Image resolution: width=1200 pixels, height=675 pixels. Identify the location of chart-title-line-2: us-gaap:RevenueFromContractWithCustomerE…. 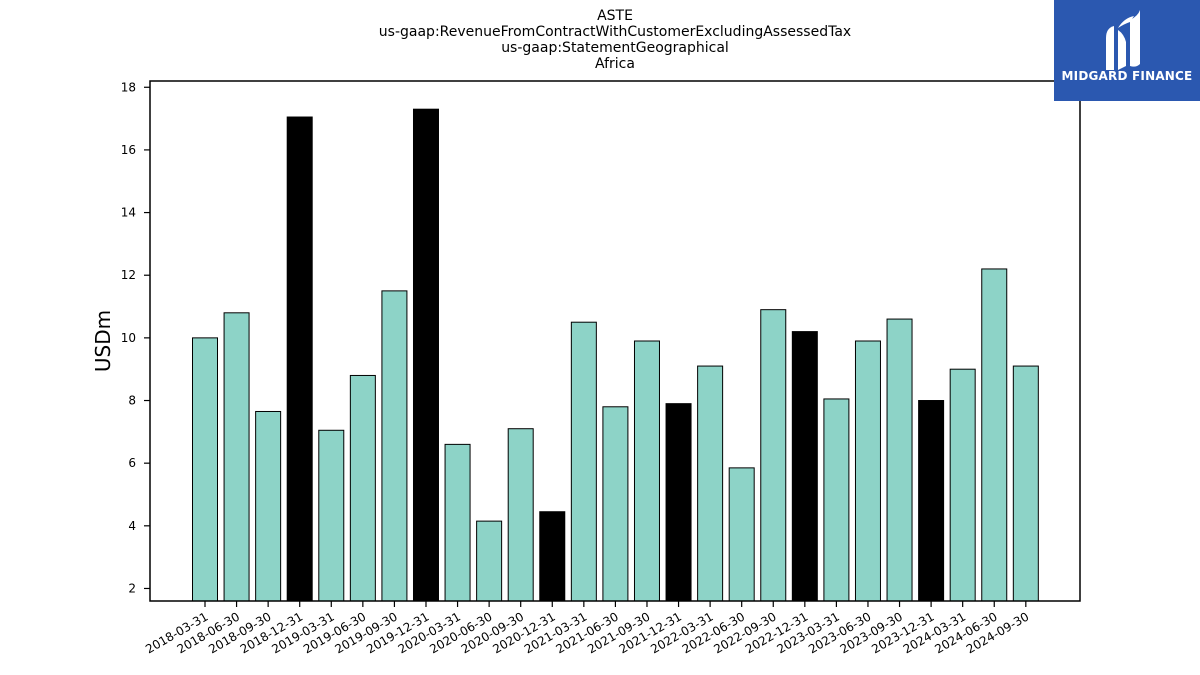
(615, 32).